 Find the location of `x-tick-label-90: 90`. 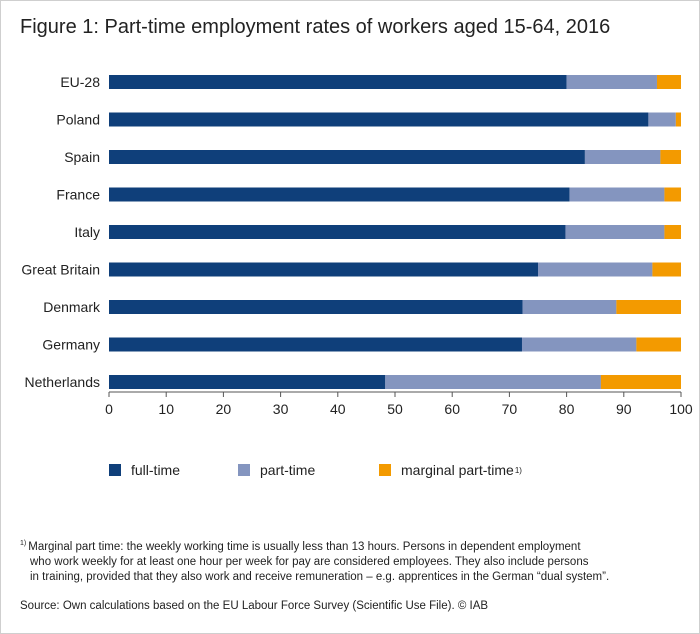

x-tick-label-90: 90 is located at coordinates (624, 409).